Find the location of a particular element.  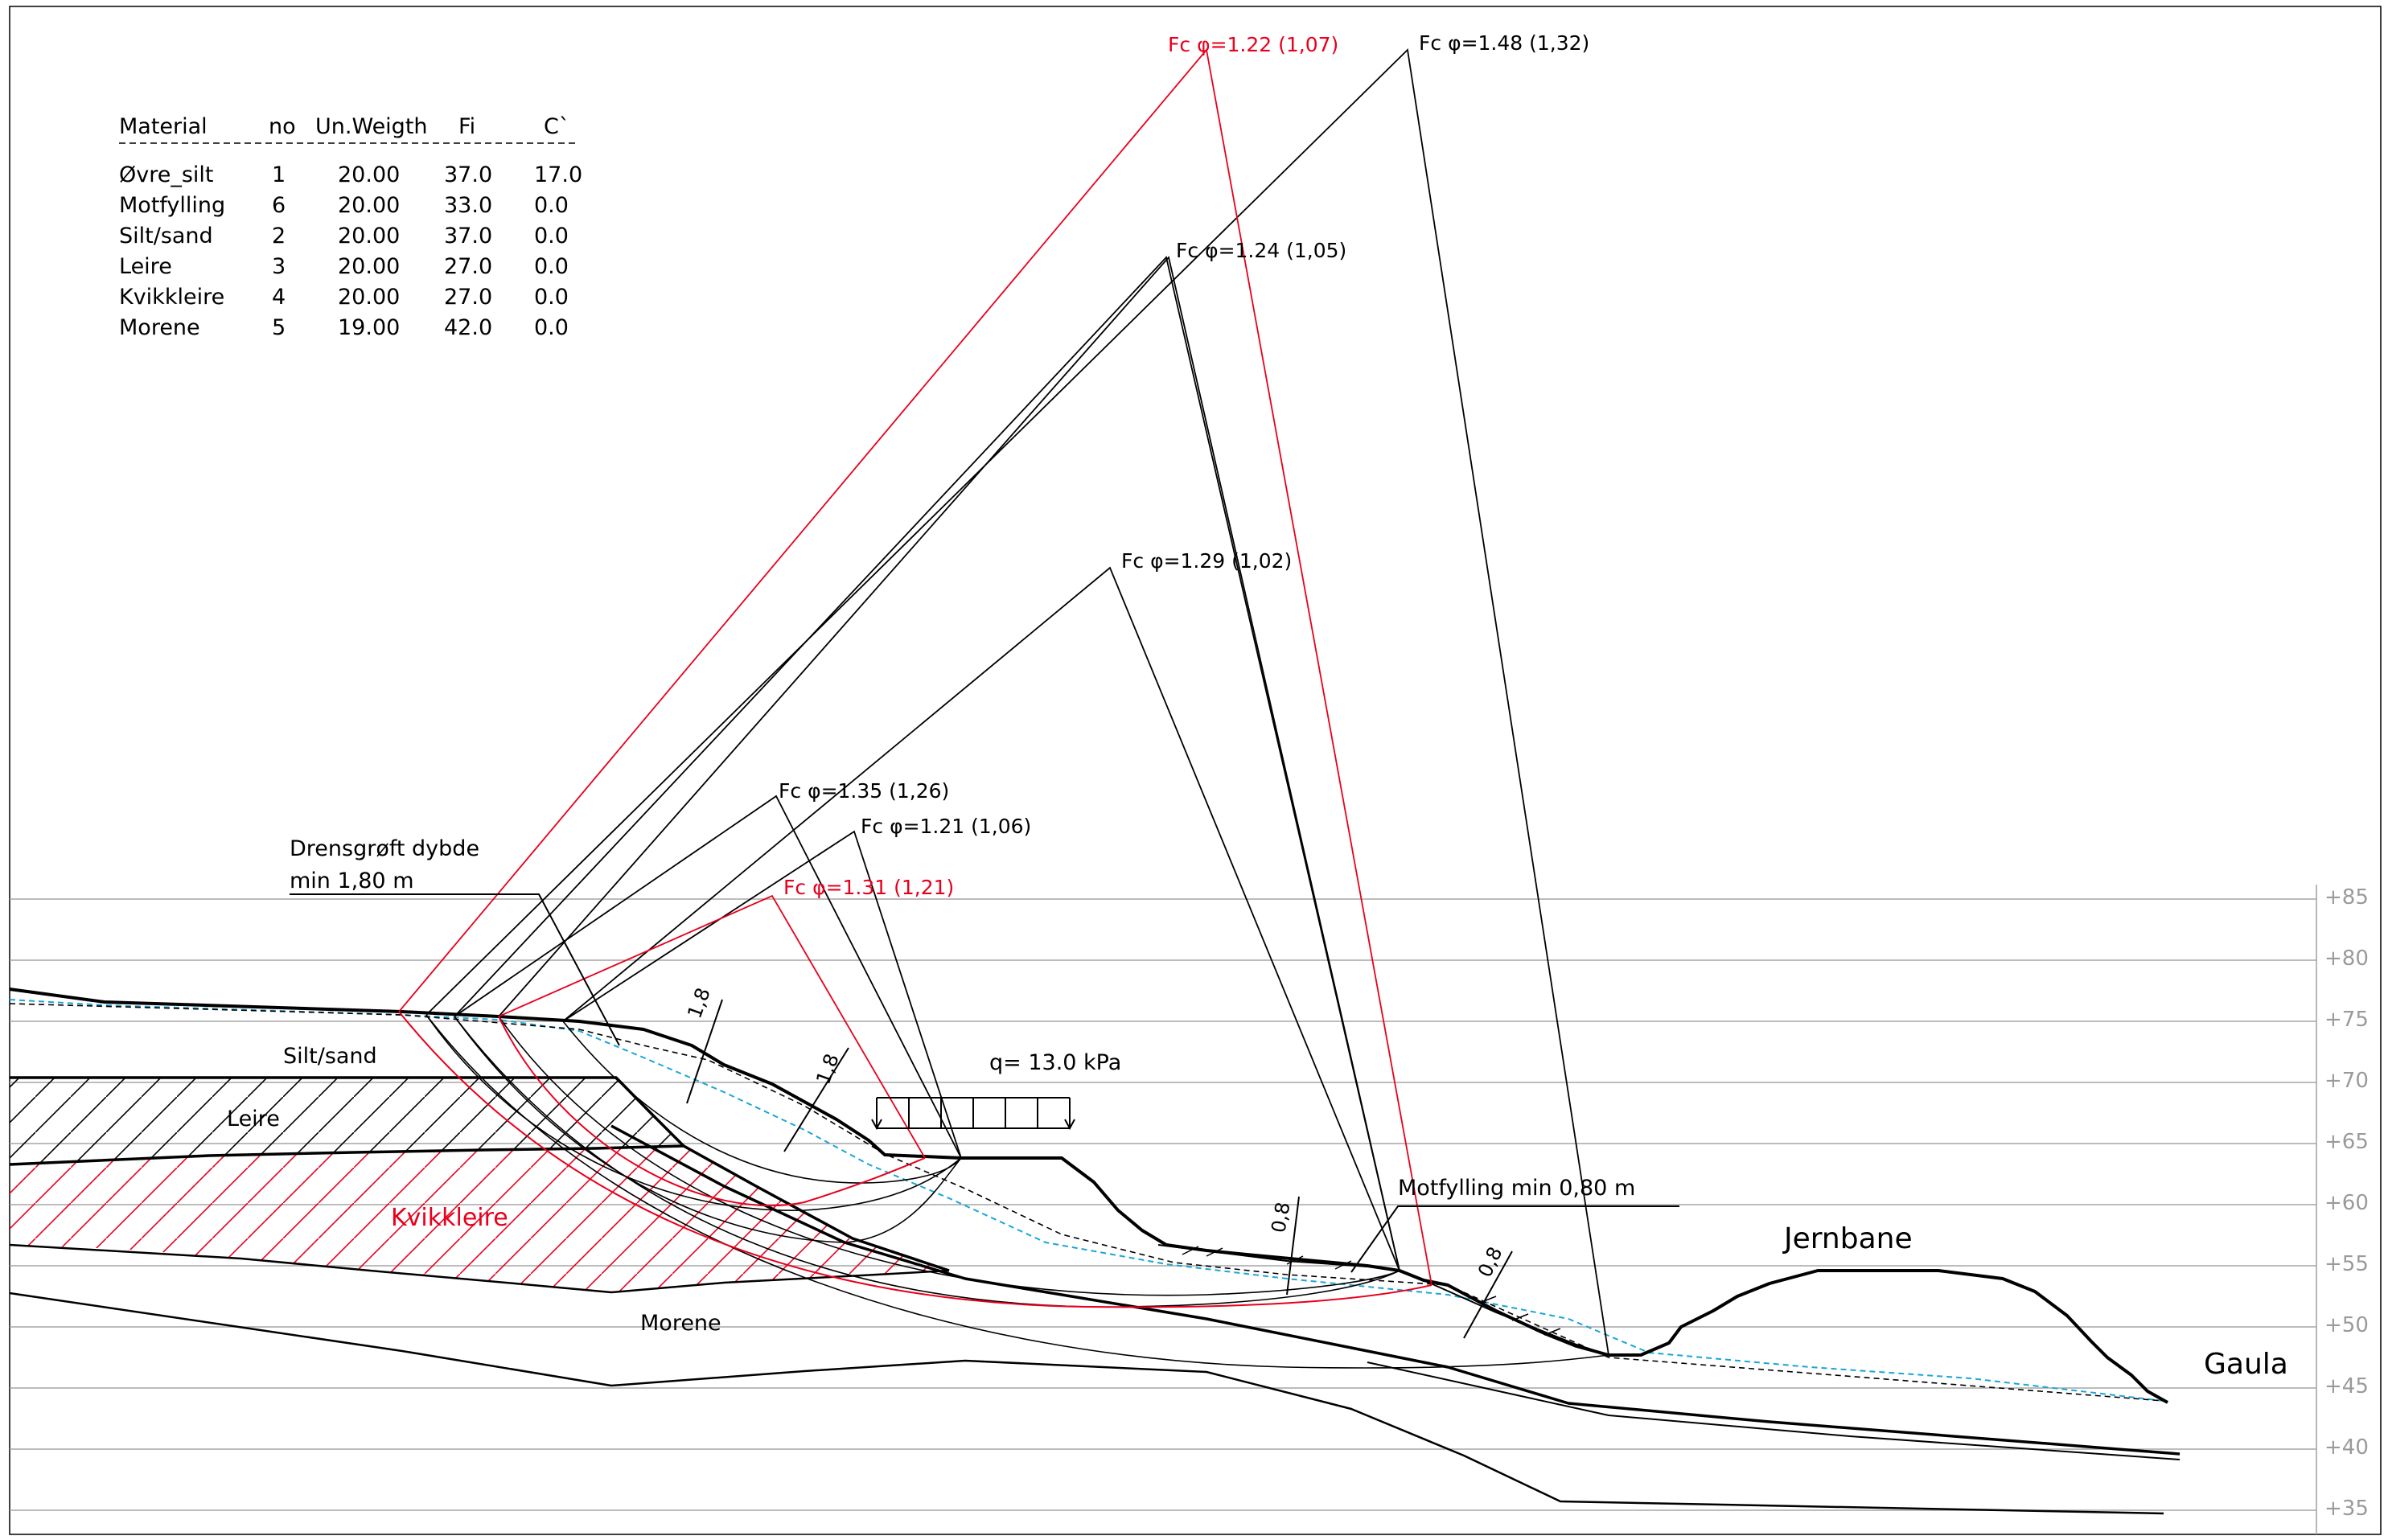

layer-label-morene: Morene is located at coordinates (680, 1323).